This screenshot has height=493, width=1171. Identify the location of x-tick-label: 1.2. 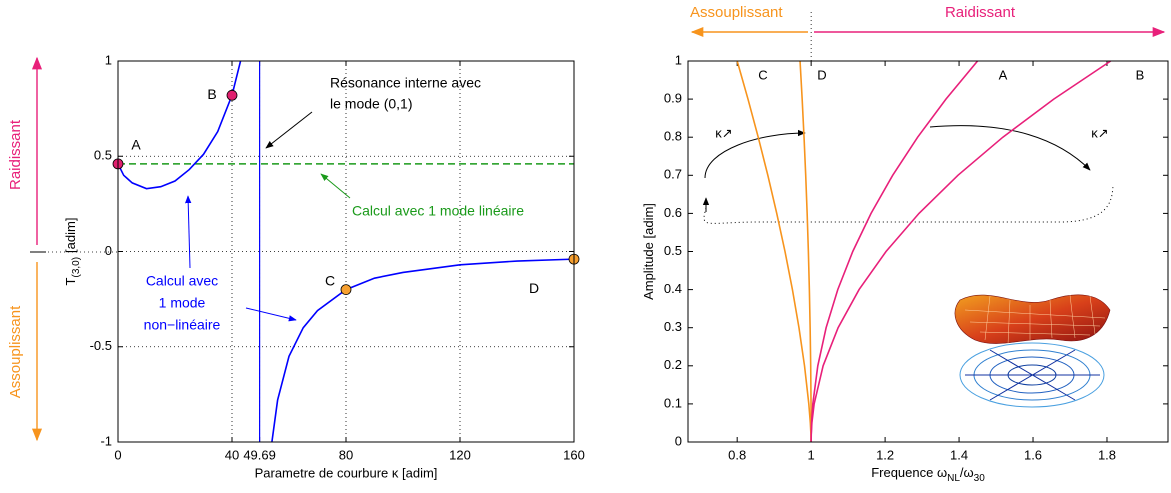
(885, 454).